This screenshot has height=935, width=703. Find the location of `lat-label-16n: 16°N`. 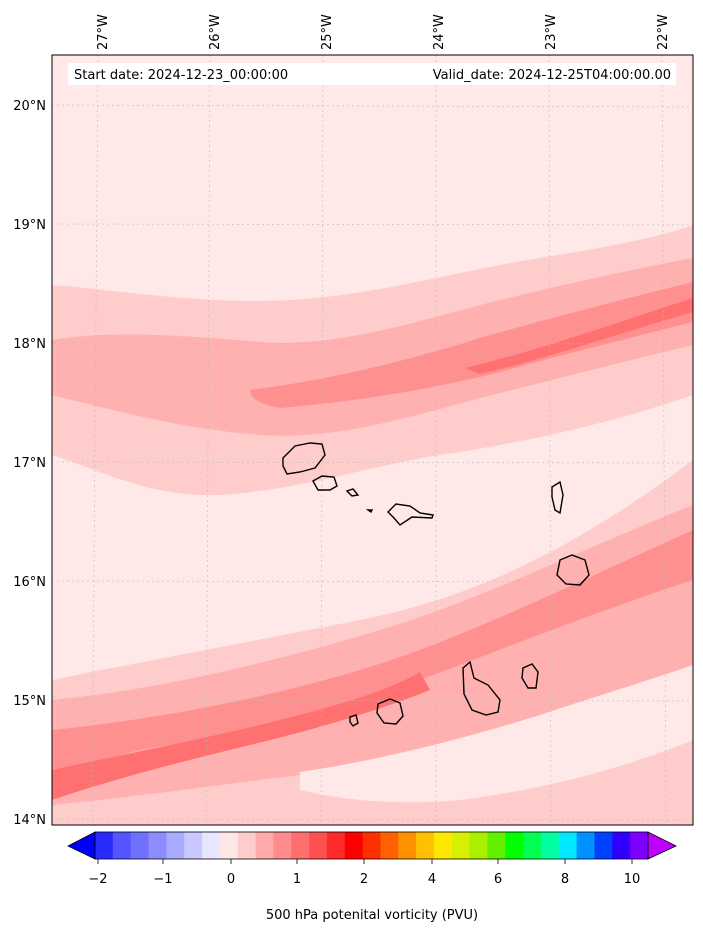

lat-label-16n: 16°N is located at coordinates (29, 582).